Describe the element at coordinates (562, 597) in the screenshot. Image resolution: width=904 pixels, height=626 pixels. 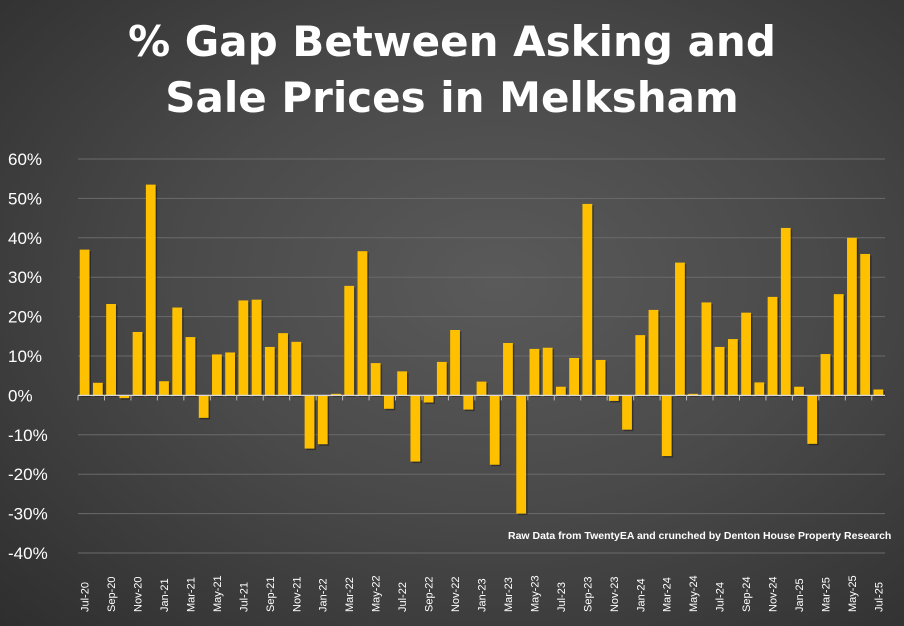
I see `x-tick-label: Jul-23` at that location.